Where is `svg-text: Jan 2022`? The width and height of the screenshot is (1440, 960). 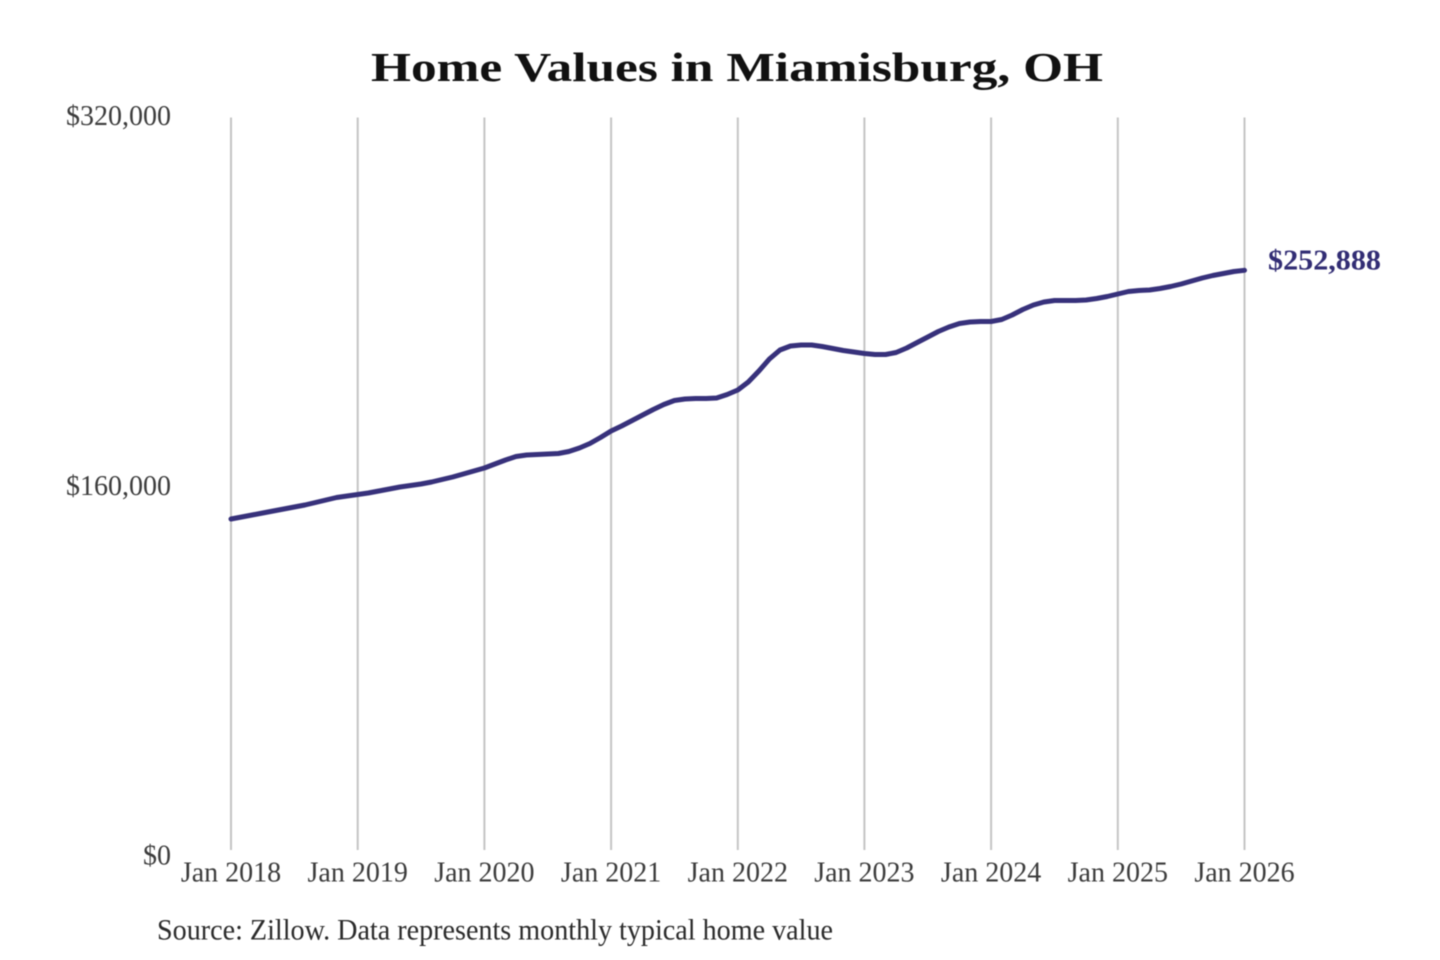
svg-text: Jan 2022 is located at coordinates (738, 873).